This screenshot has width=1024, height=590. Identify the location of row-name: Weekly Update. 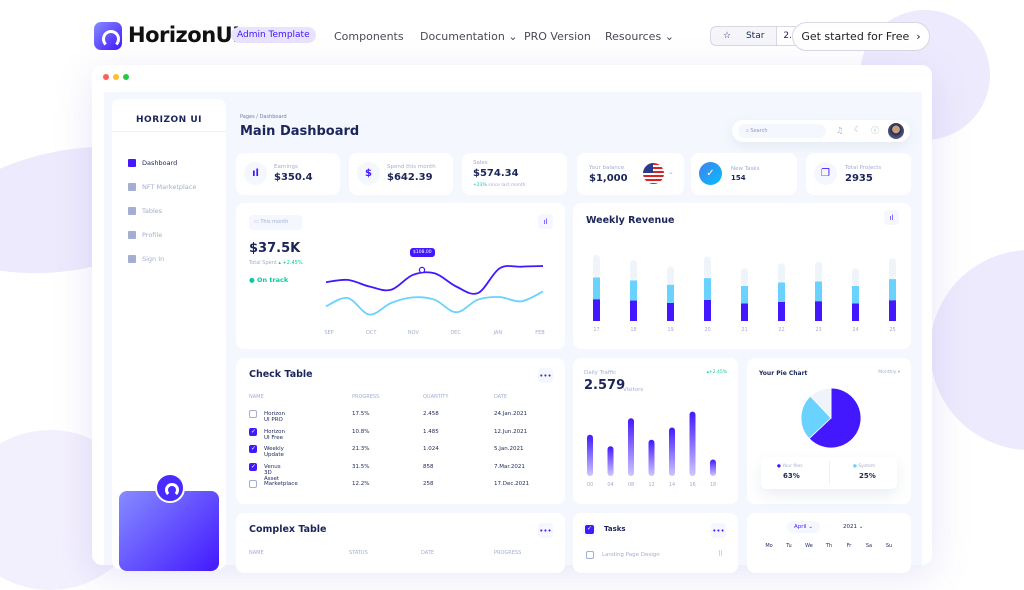
(274, 452).